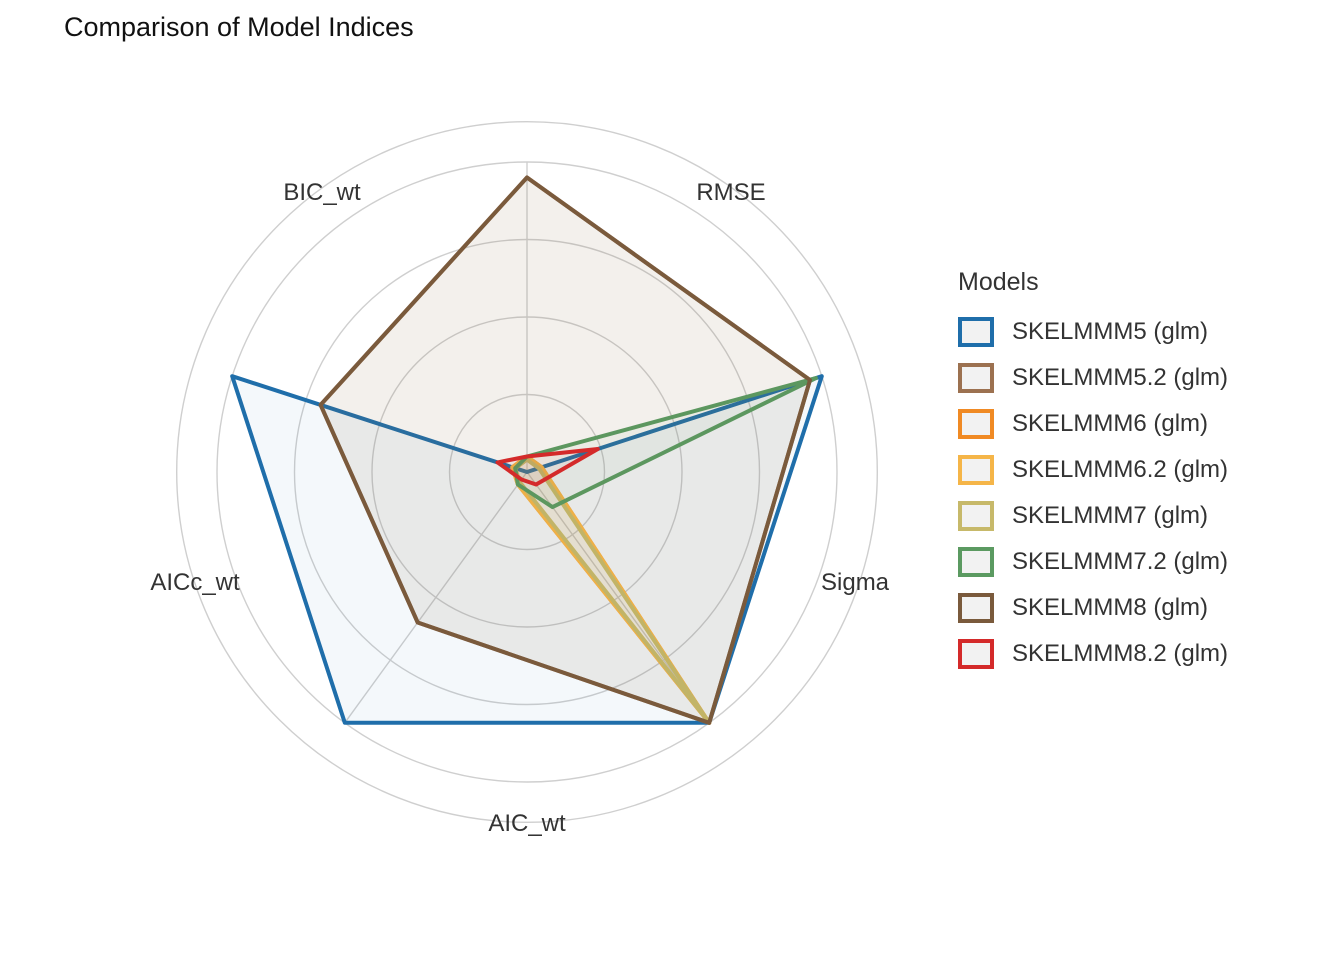 The width and height of the screenshot is (1344, 960). I want to click on axis-label-bic-wt: BIC_wt, so click(322, 192).